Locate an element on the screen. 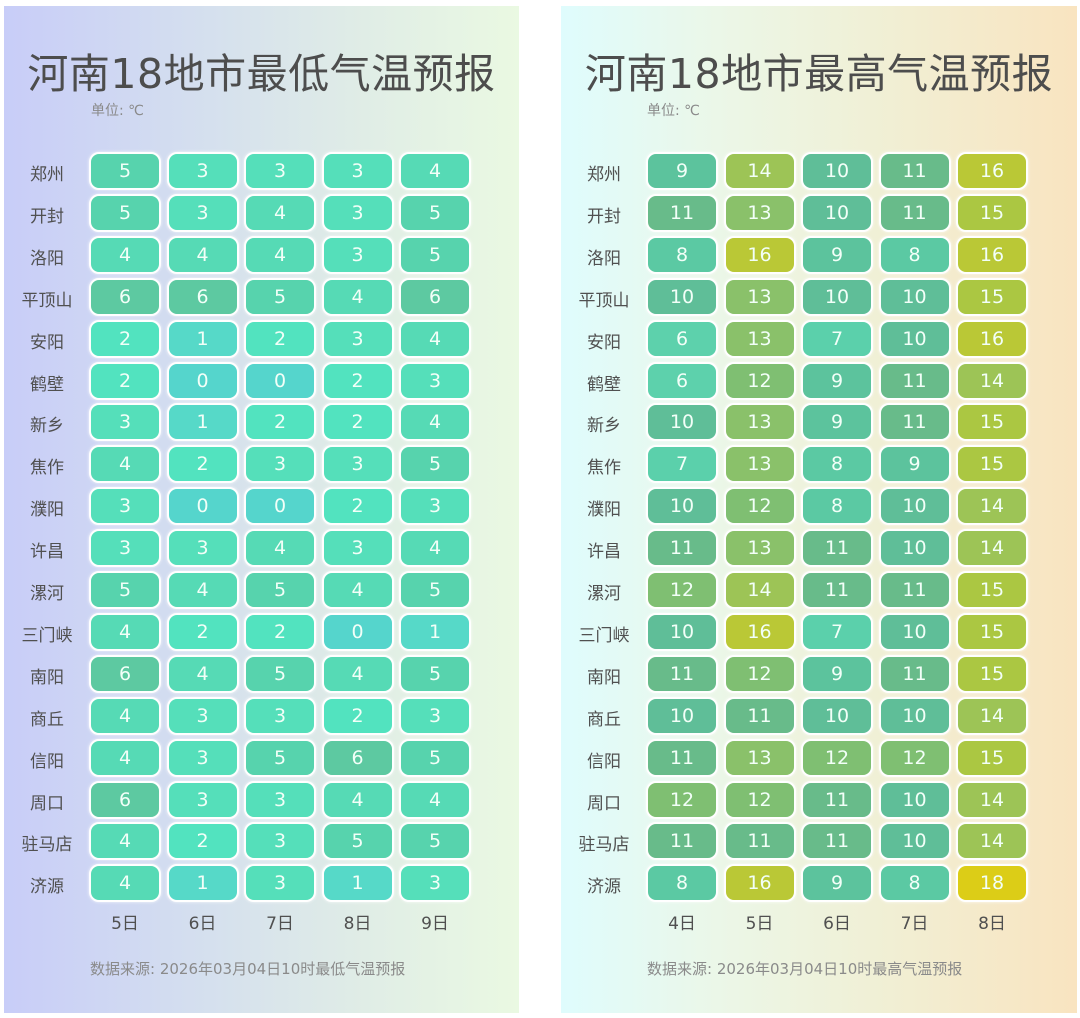  city-label: 驻马店 is located at coordinates (604, 845).